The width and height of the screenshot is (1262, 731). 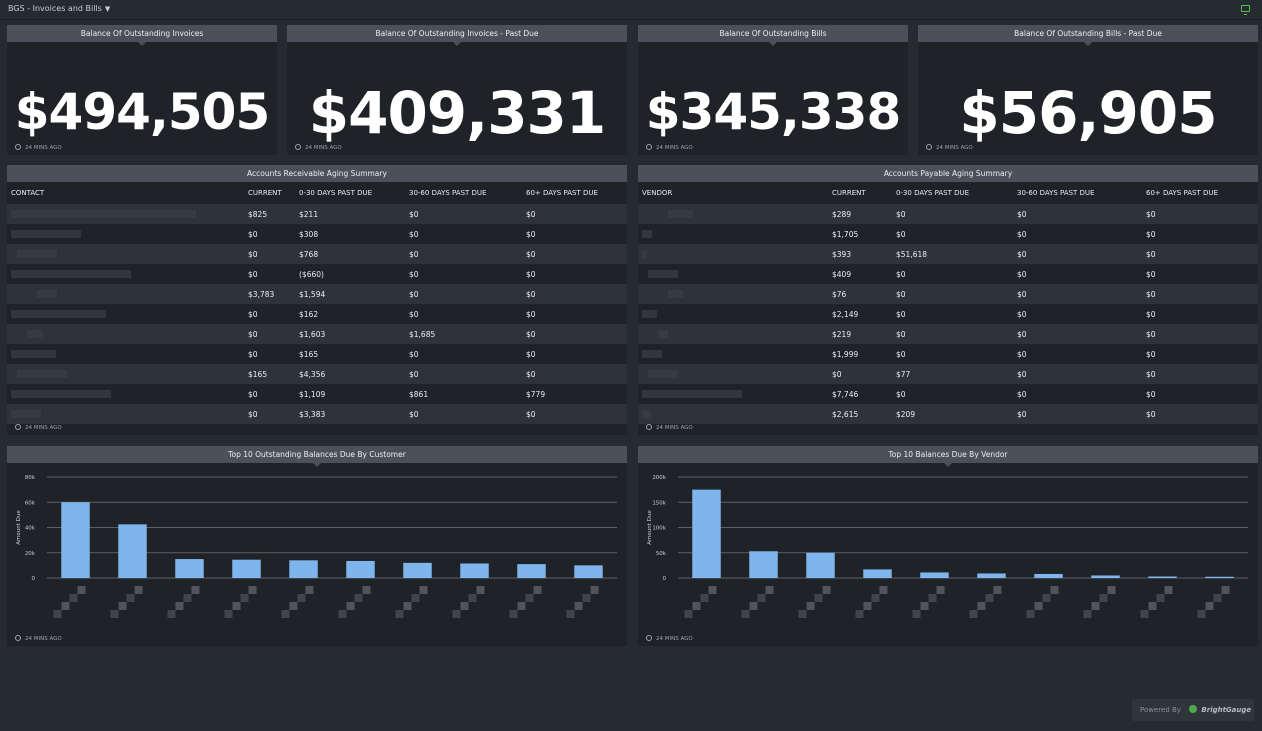 What do you see at coordinates (948, 374) in the screenshot?
I see `table-row: $0 $77 $0 $0` at bounding box center [948, 374].